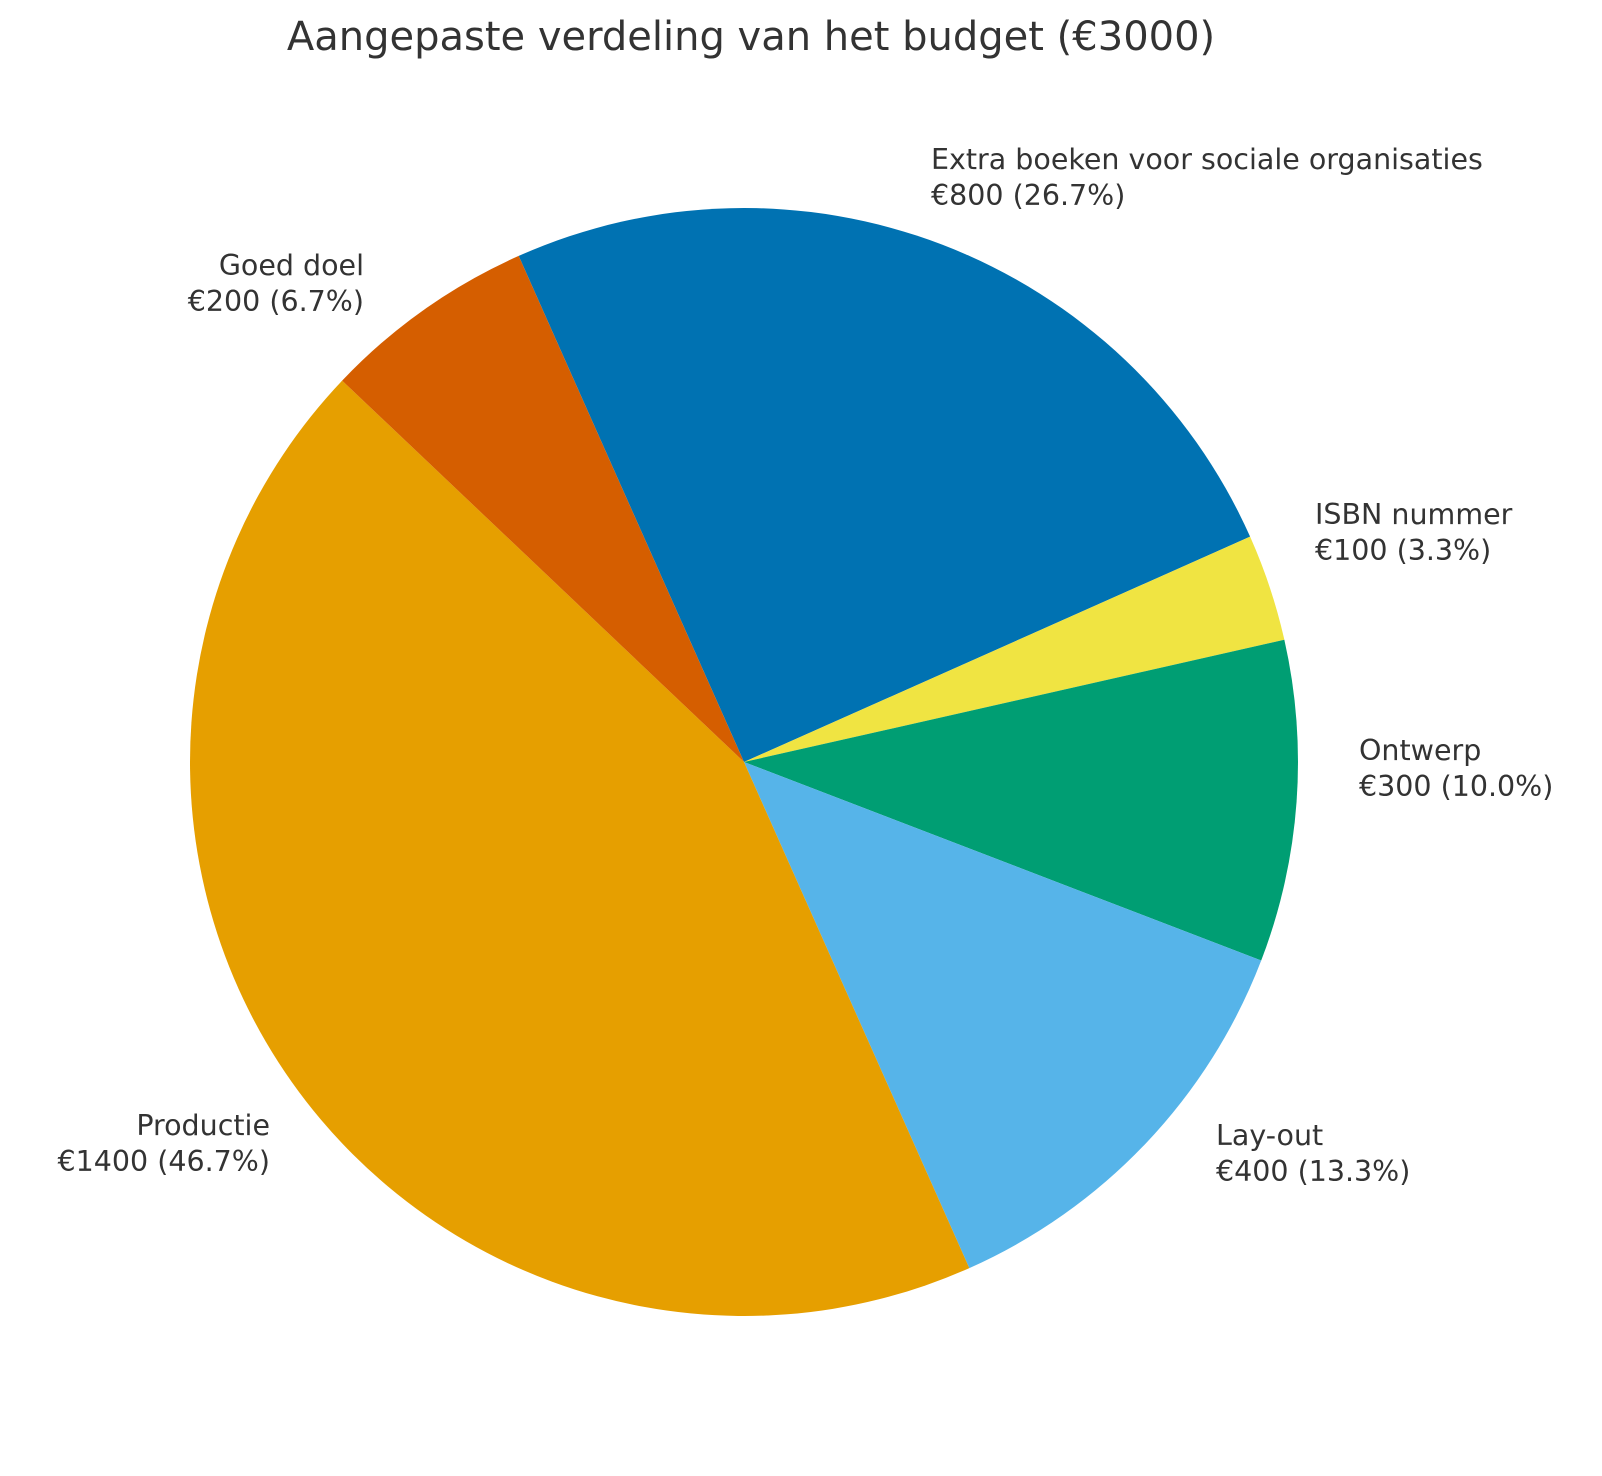 The height and width of the screenshot is (1476, 1602). What do you see at coordinates (164, 1144) in the screenshot?
I see `label-productie: Productie €1400 (46.7%)` at bounding box center [164, 1144].